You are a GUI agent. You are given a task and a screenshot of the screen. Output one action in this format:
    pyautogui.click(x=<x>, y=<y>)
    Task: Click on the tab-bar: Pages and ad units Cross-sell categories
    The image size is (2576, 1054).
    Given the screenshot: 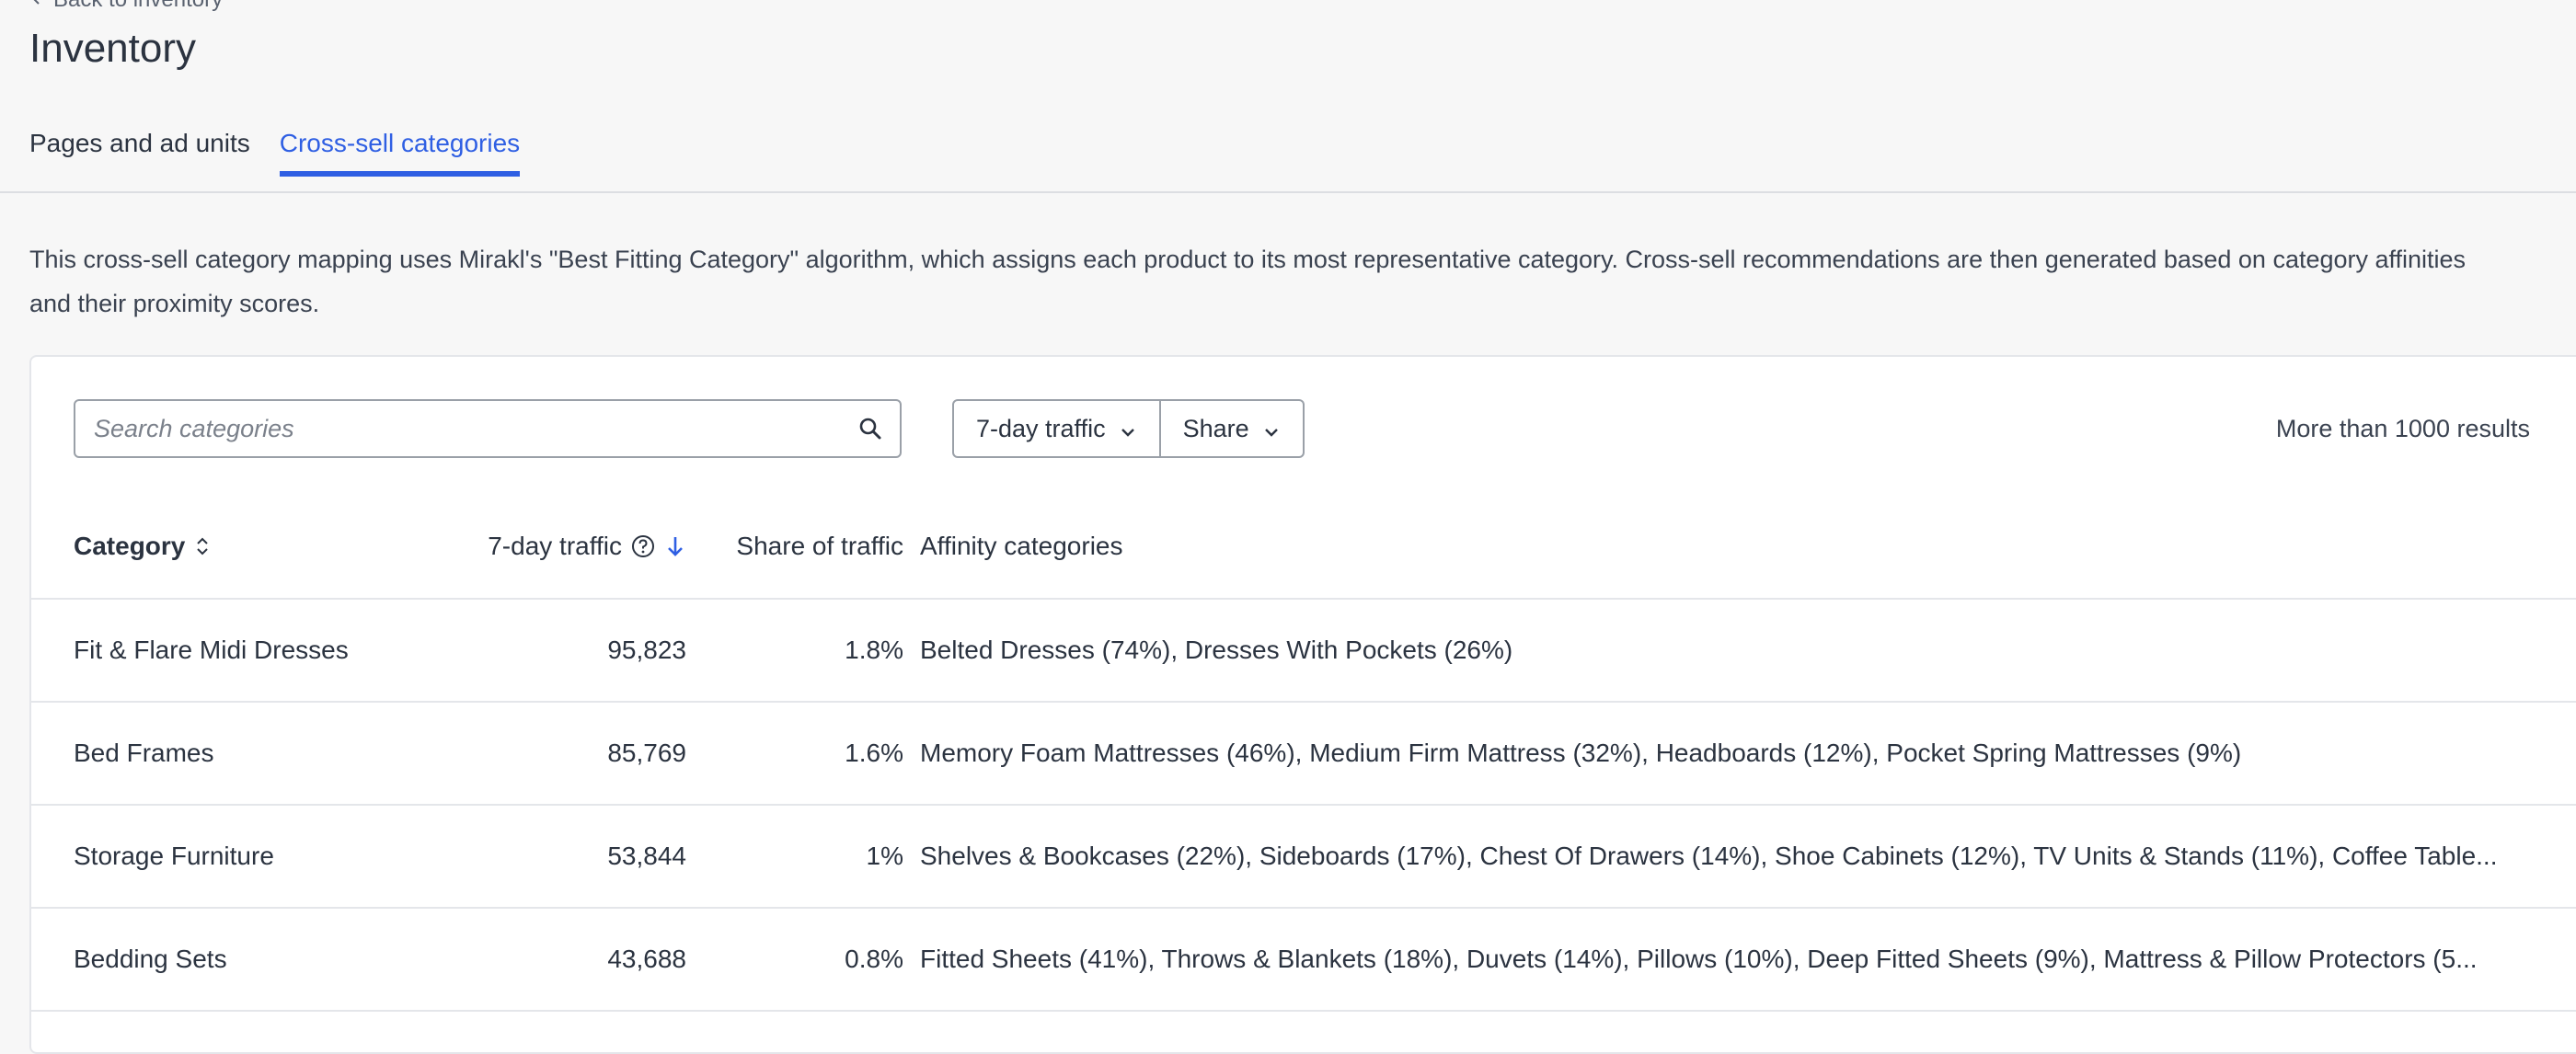 What is the action you would take?
    pyautogui.click(x=1302, y=153)
    